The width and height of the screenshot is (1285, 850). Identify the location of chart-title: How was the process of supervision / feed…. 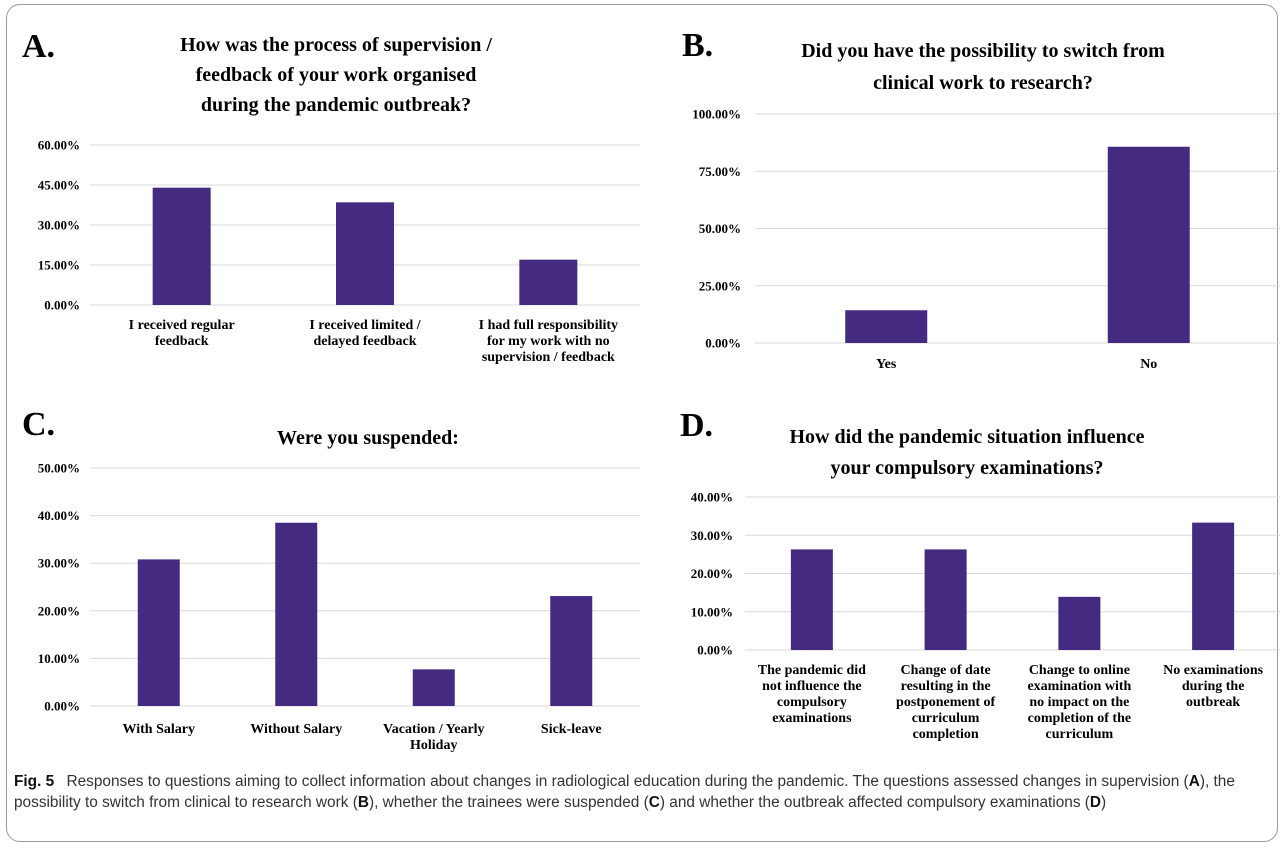
(336, 75).